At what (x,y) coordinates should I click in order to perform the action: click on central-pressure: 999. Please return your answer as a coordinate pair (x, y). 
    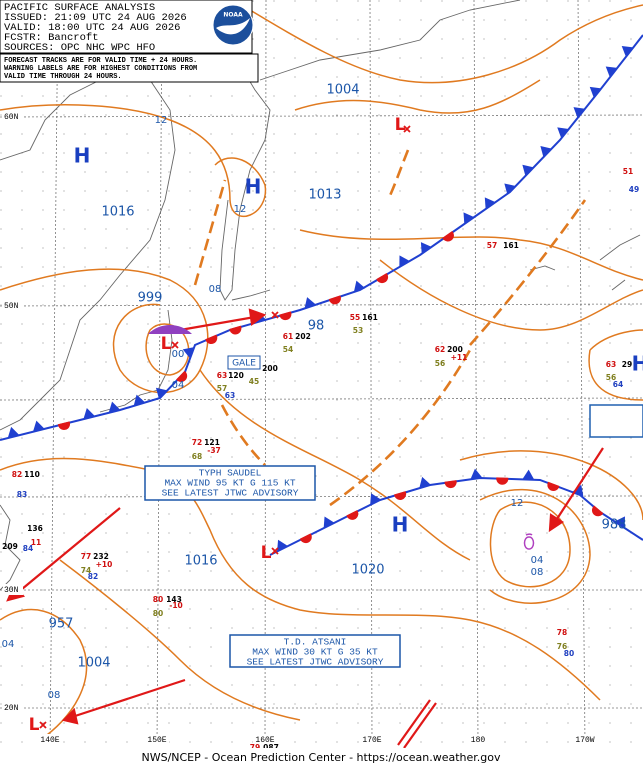
    Looking at the image, I should click on (150, 298).